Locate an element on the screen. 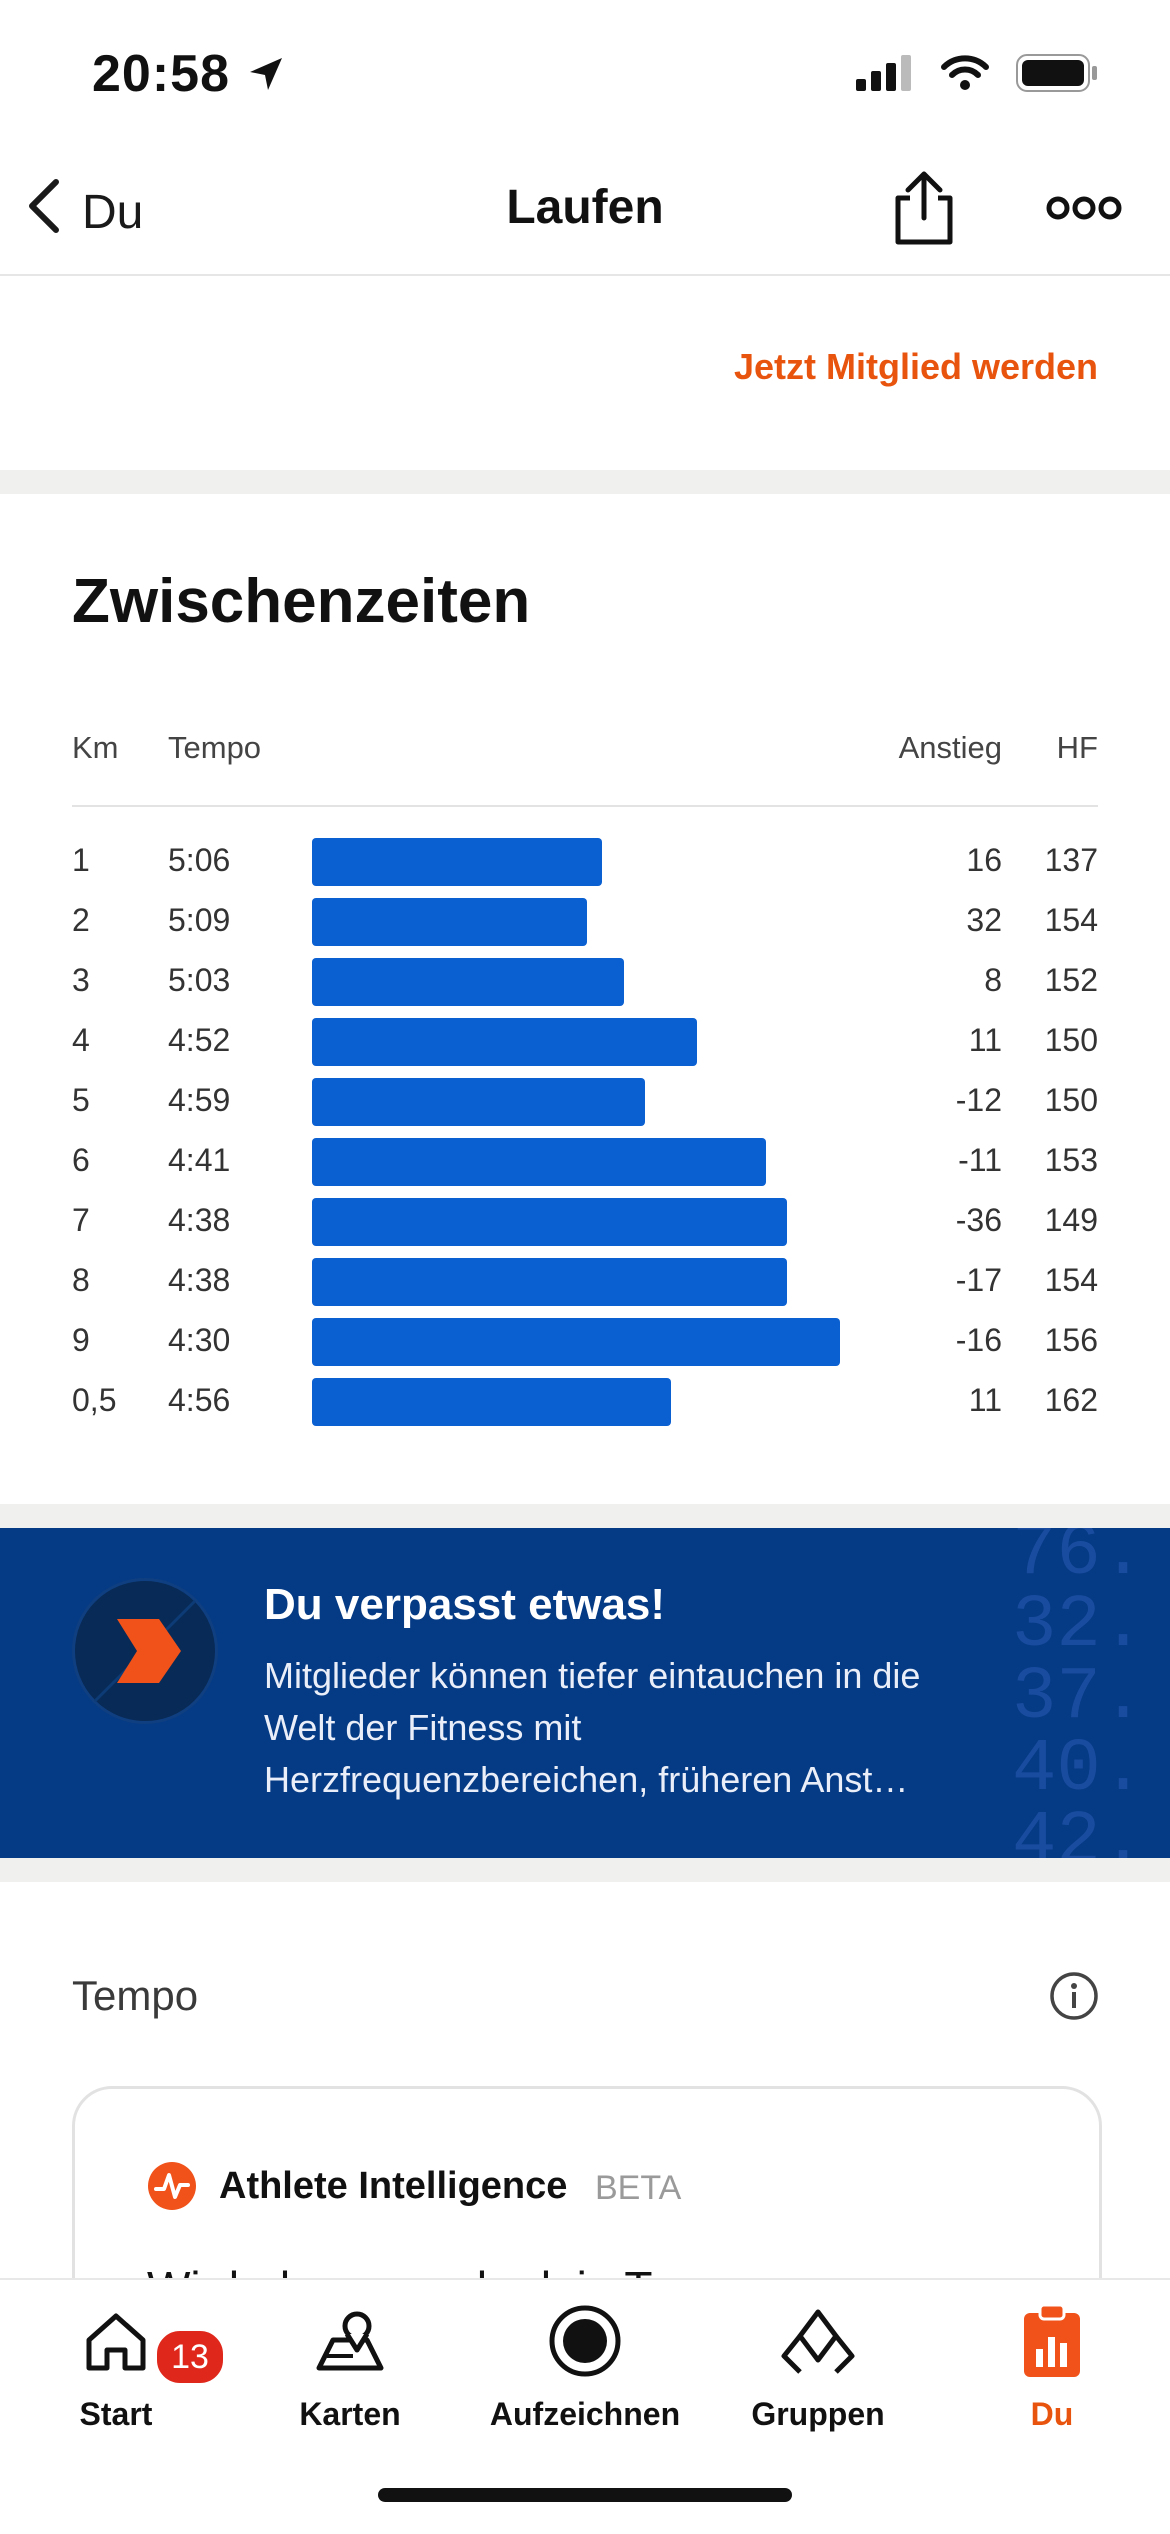  split-km: 8 is located at coordinates (81, 1280).